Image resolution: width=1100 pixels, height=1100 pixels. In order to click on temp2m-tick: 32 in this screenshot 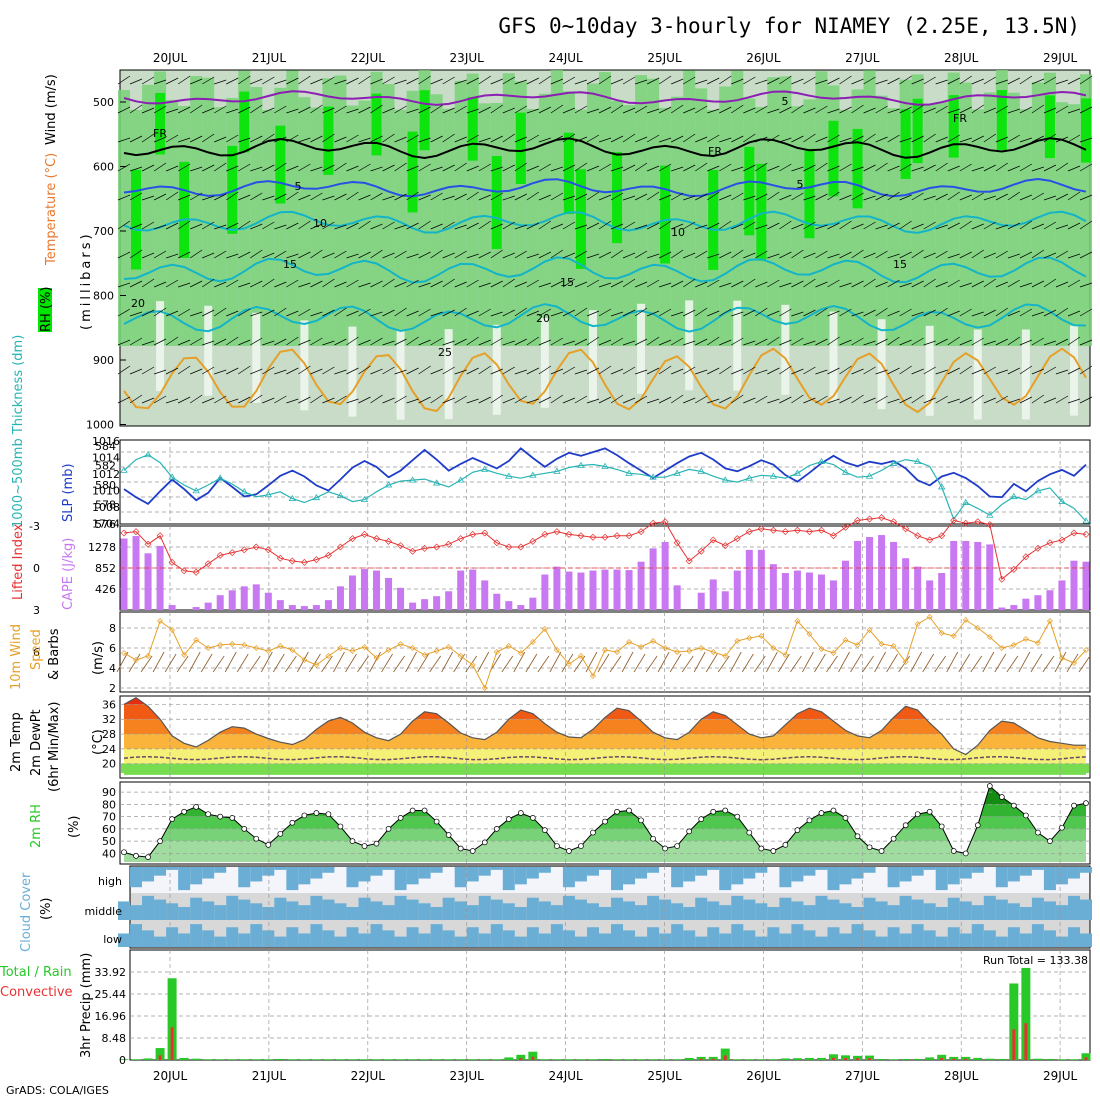, I will do `click(109, 719)`.